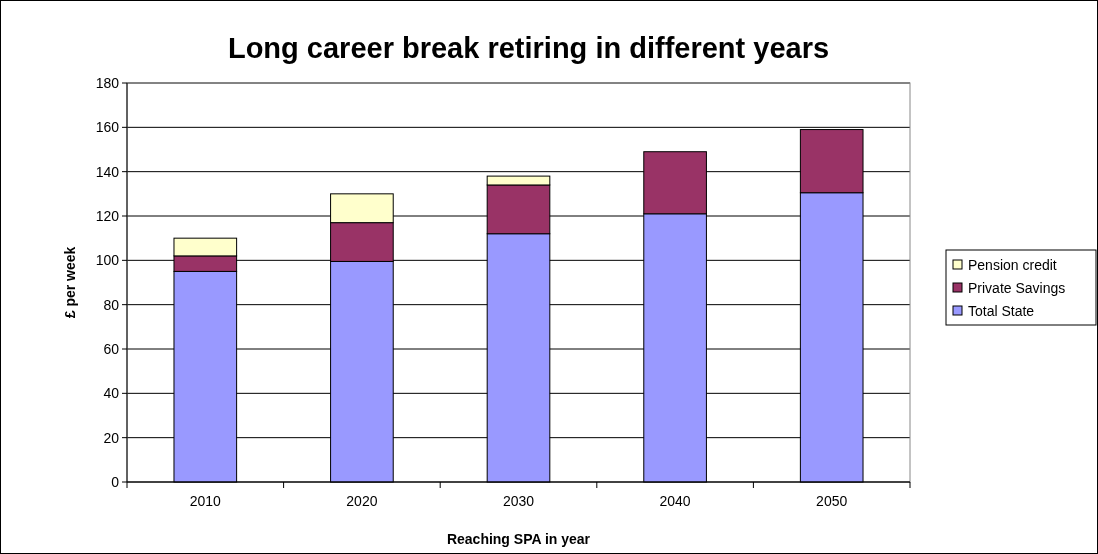 This screenshot has width=1098, height=554. Describe the element at coordinates (107, 260) in the screenshot. I see `y-tick-label: 100` at that location.